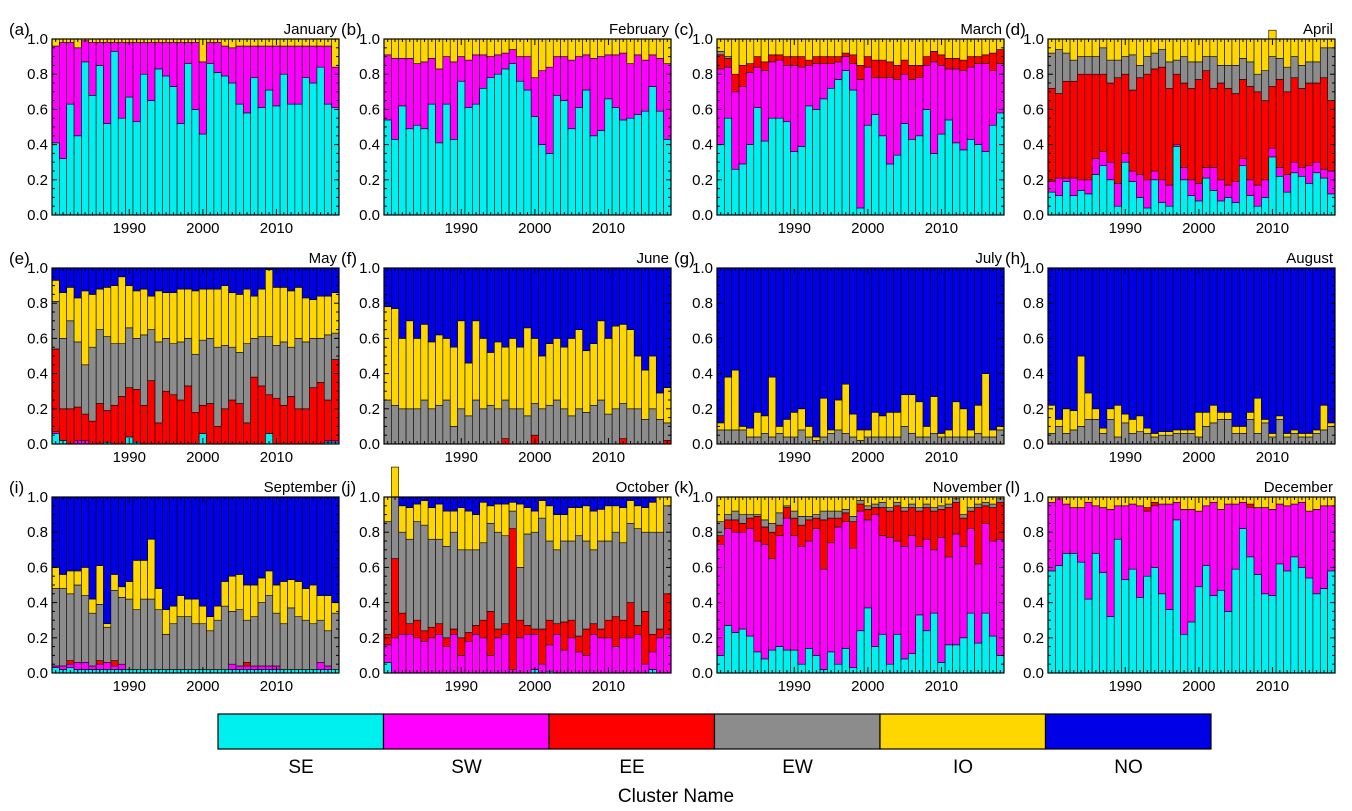 This screenshot has width=1352, height=811. I want to click on bar-ew-1984, so click(85, 629).